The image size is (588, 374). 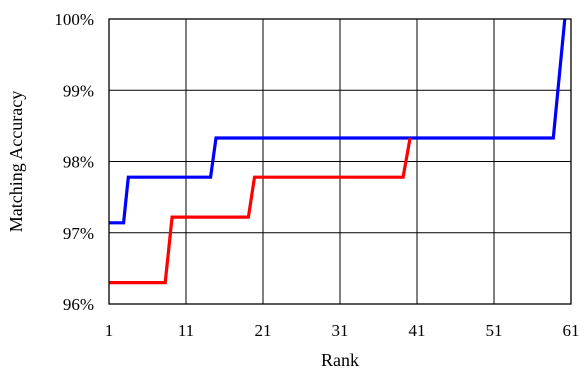 What do you see at coordinates (571, 330) in the screenshot?
I see `x-tick-label: 61` at bounding box center [571, 330].